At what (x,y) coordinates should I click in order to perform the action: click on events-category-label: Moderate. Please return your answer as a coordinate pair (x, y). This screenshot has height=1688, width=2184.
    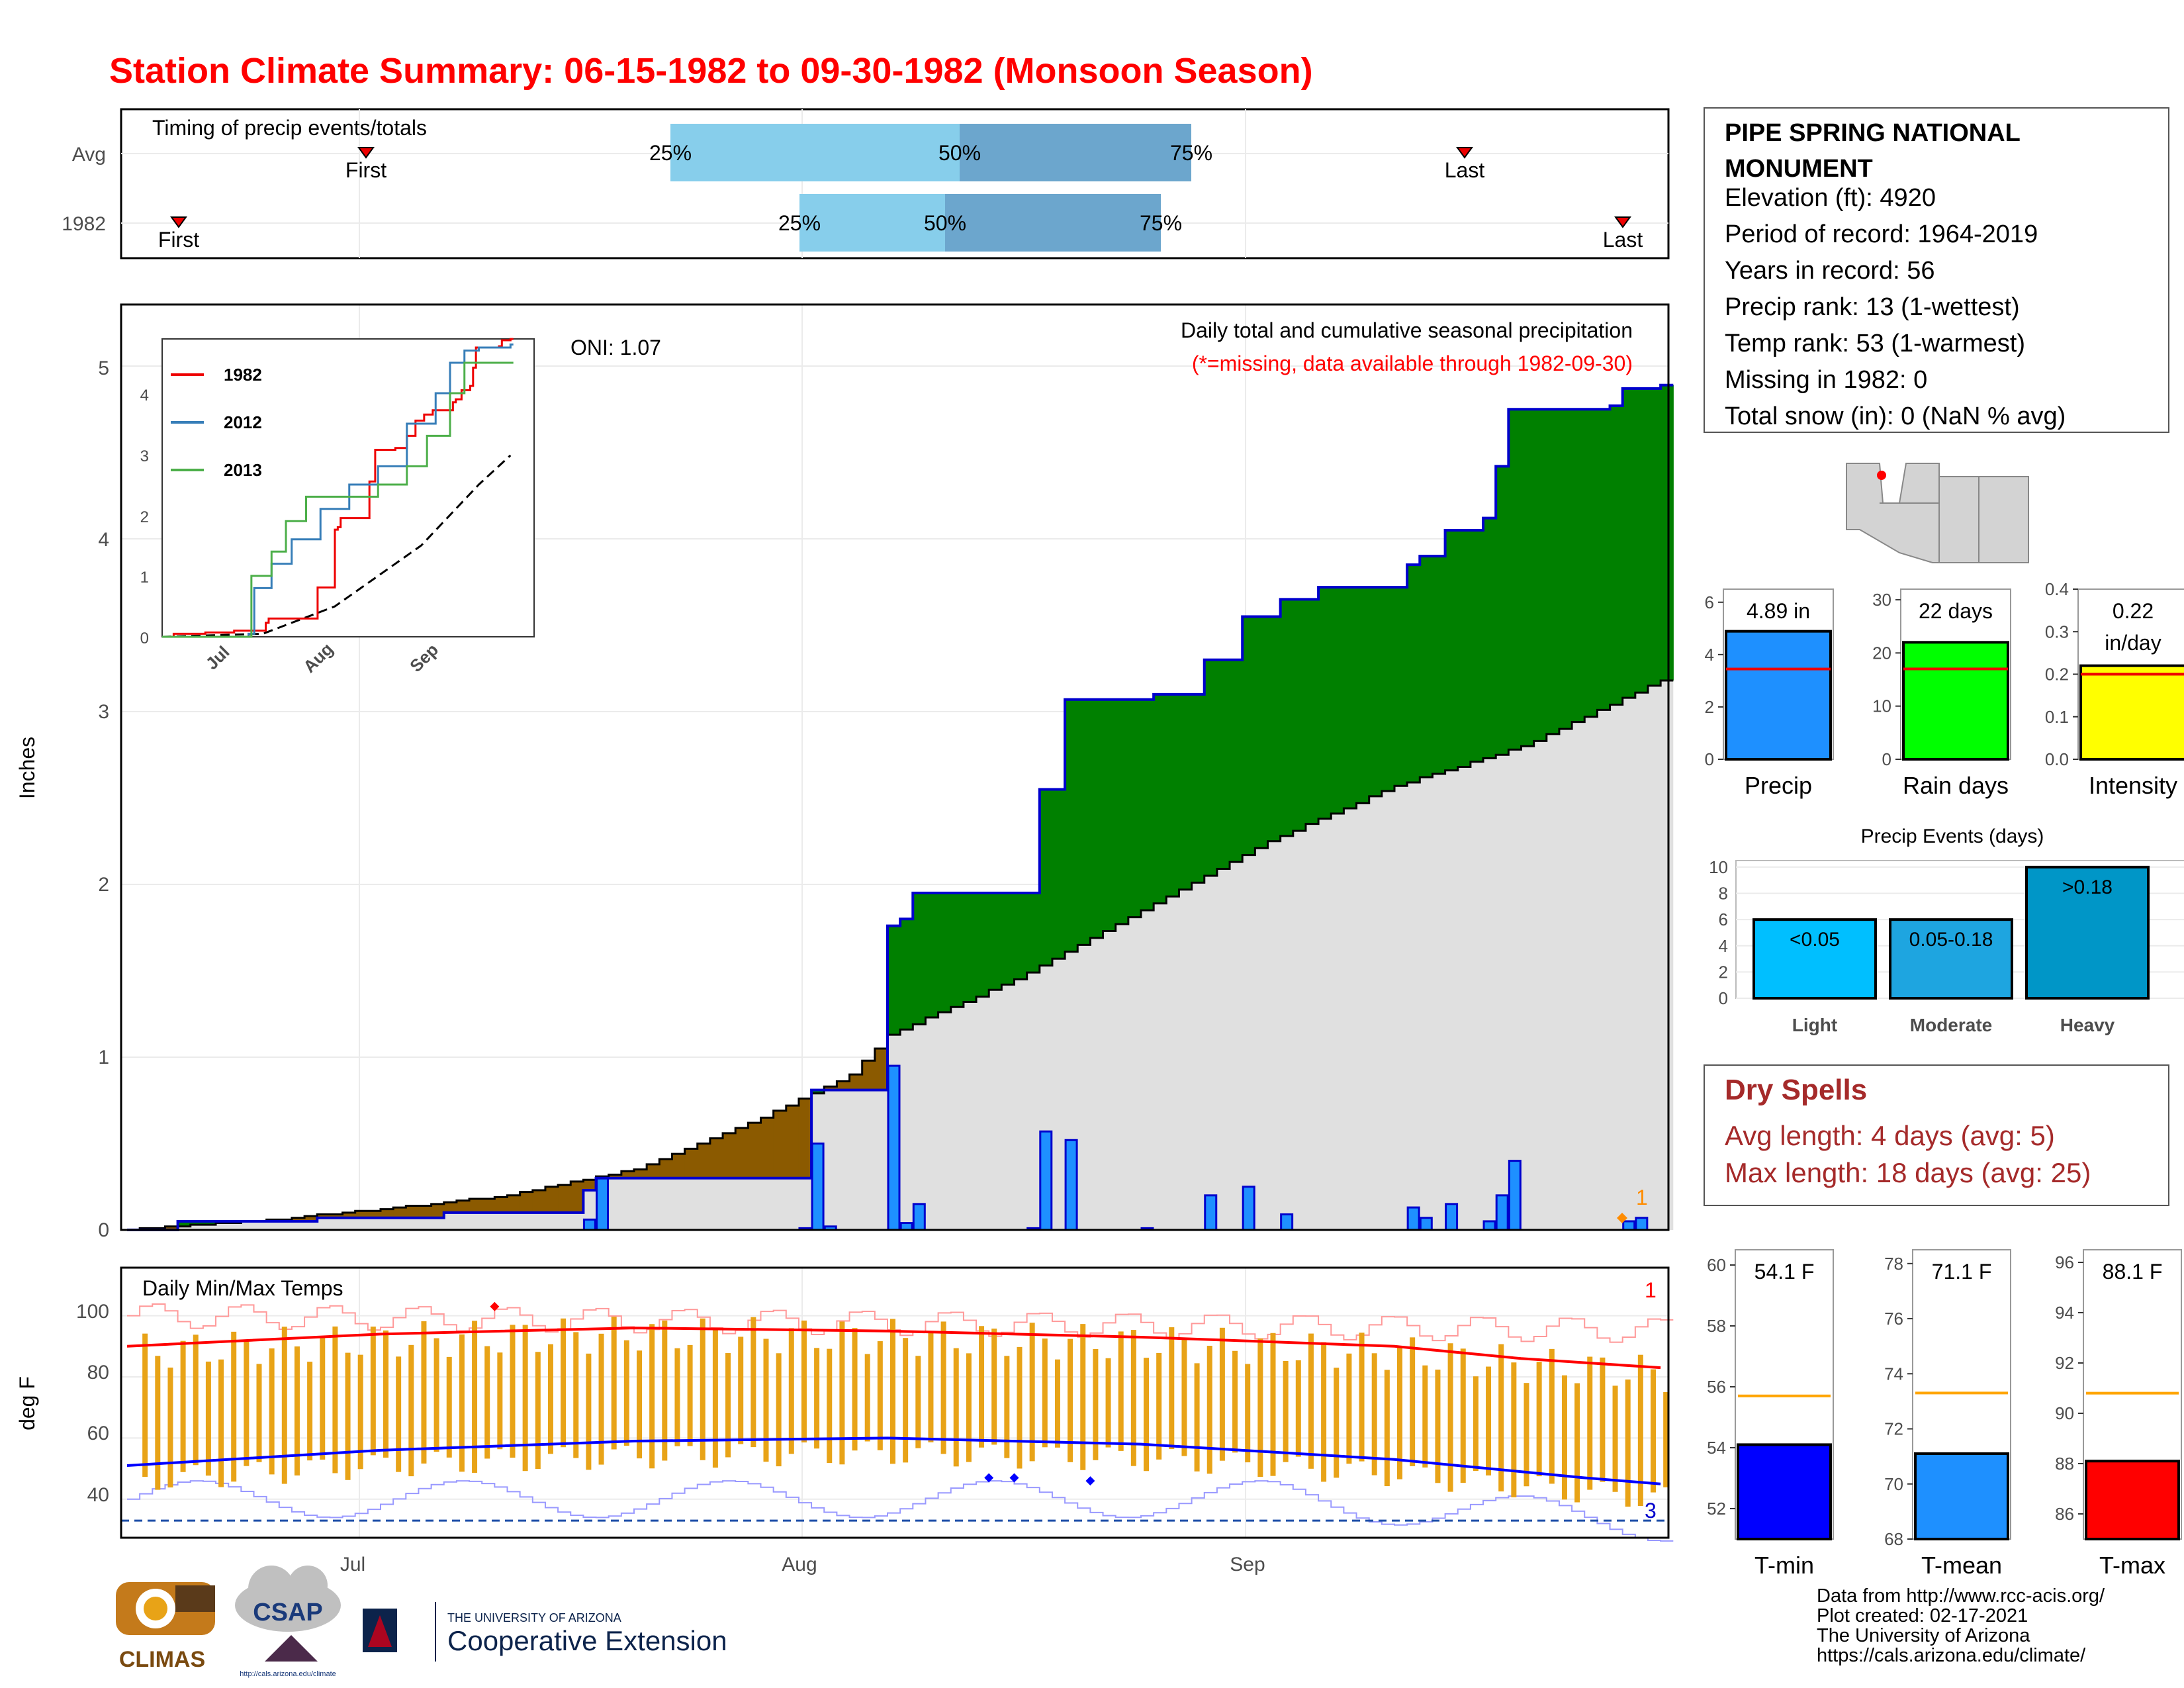
    Looking at the image, I should click on (1951, 1025).